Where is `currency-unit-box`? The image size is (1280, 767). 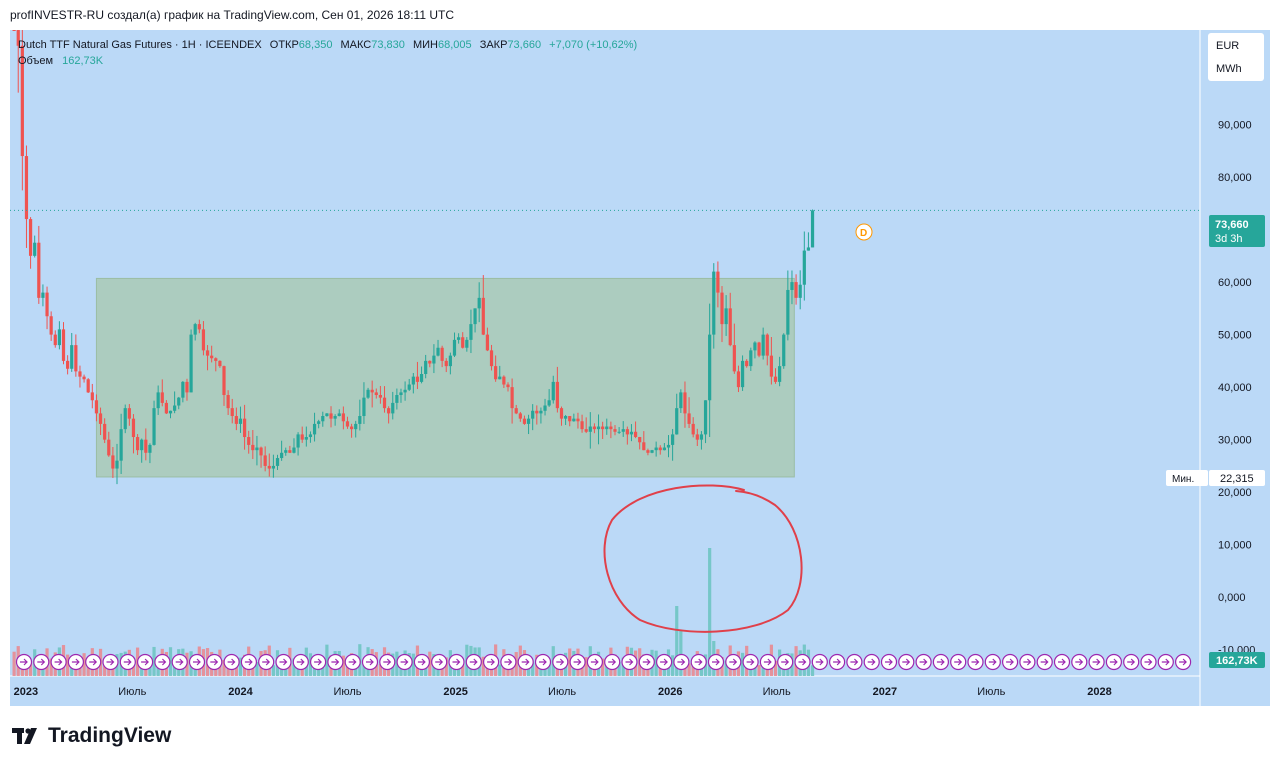 currency-unit-box is located at coordinates (1236, 57).